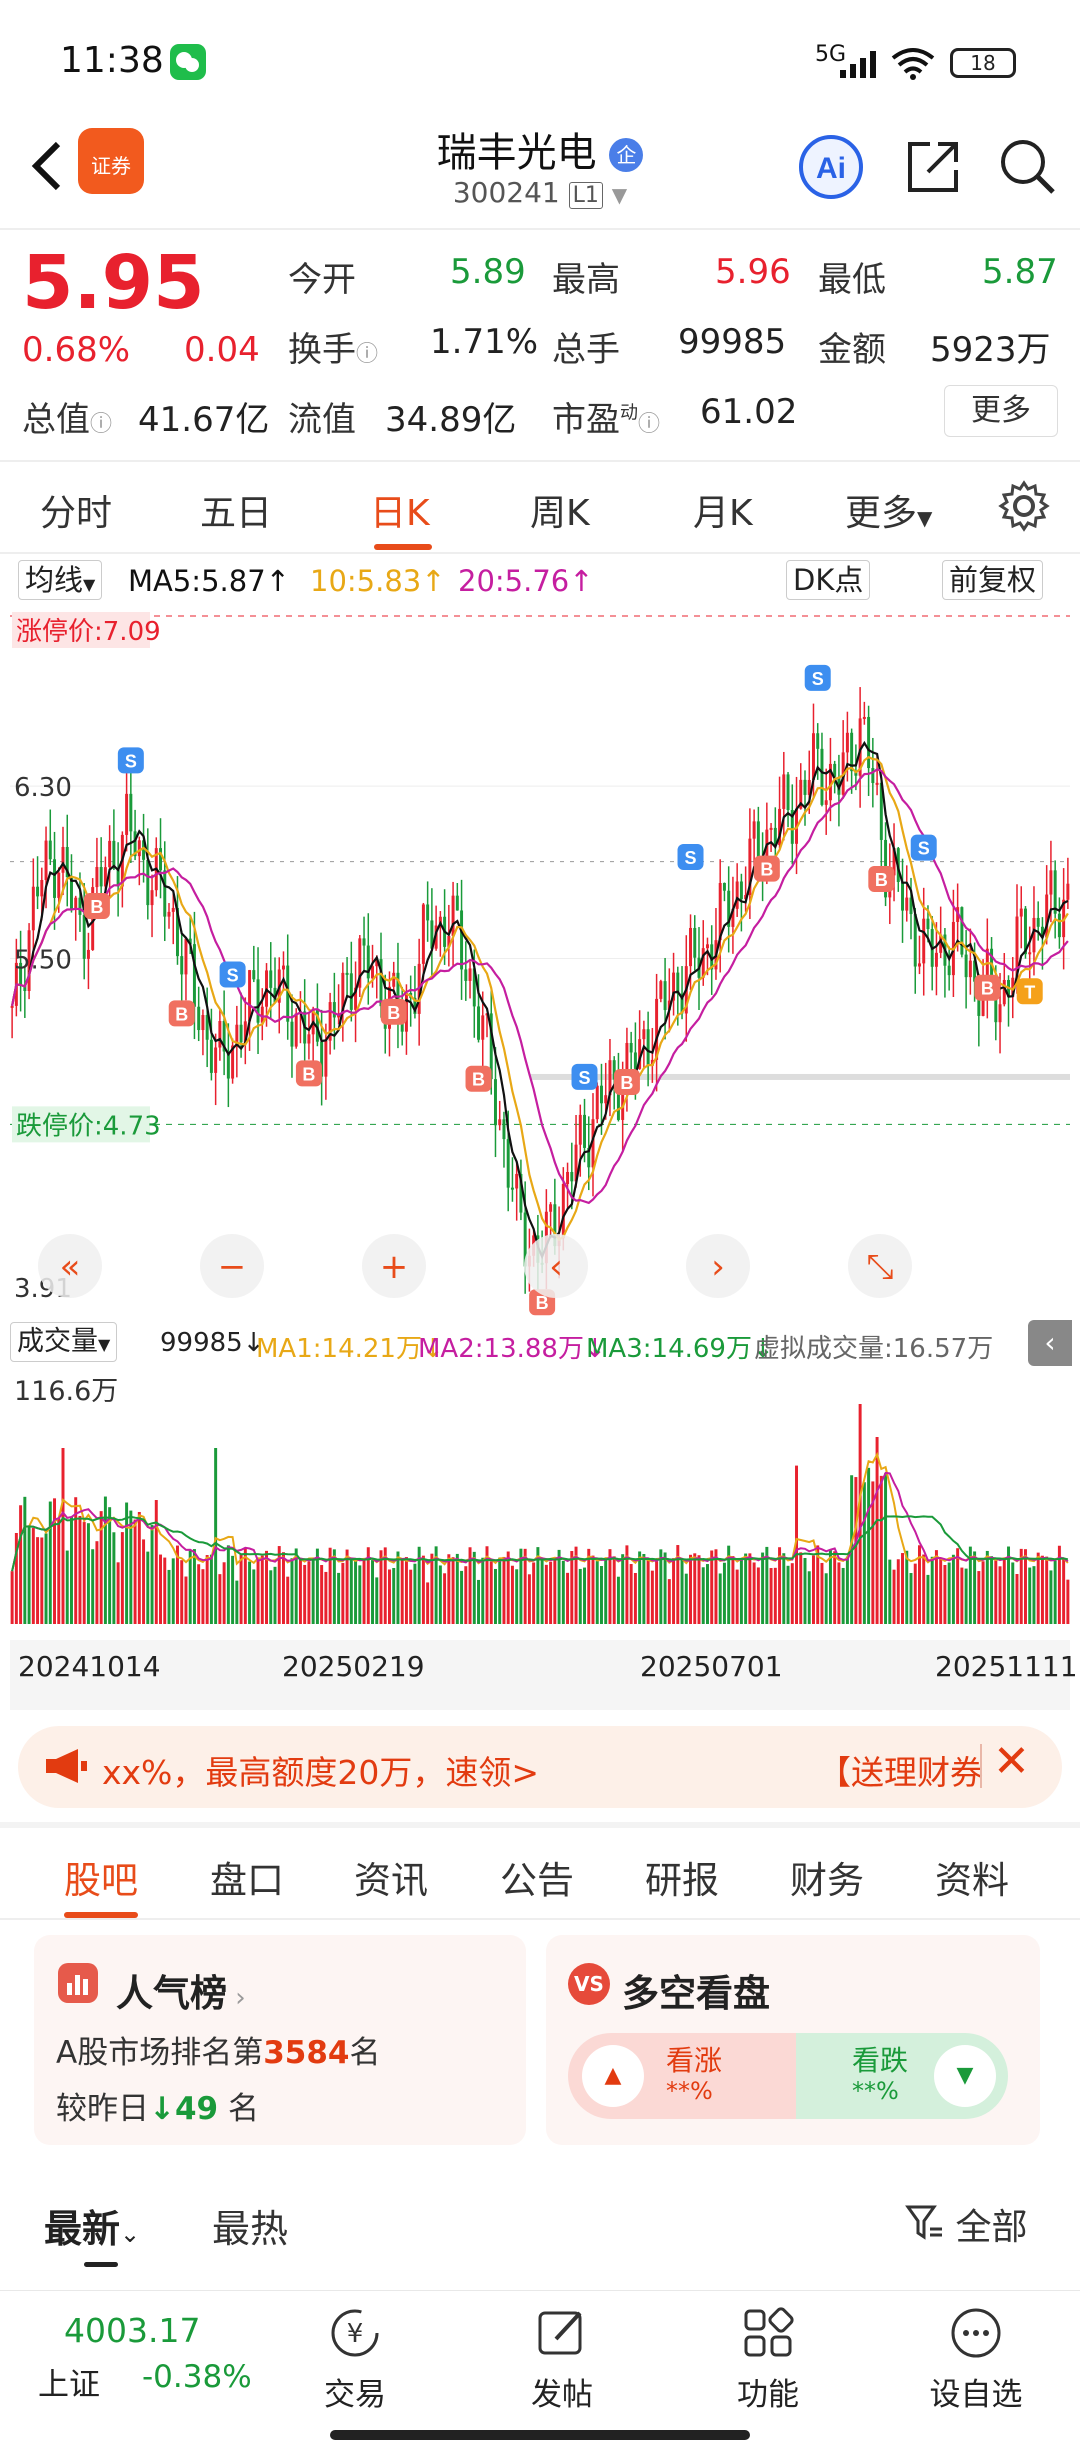 The height and width of the screenshot is (2460, 1080). Describe the element at coordinates (1011, 1761) in the screenshot. I see `close-icon: ✕` at that location.